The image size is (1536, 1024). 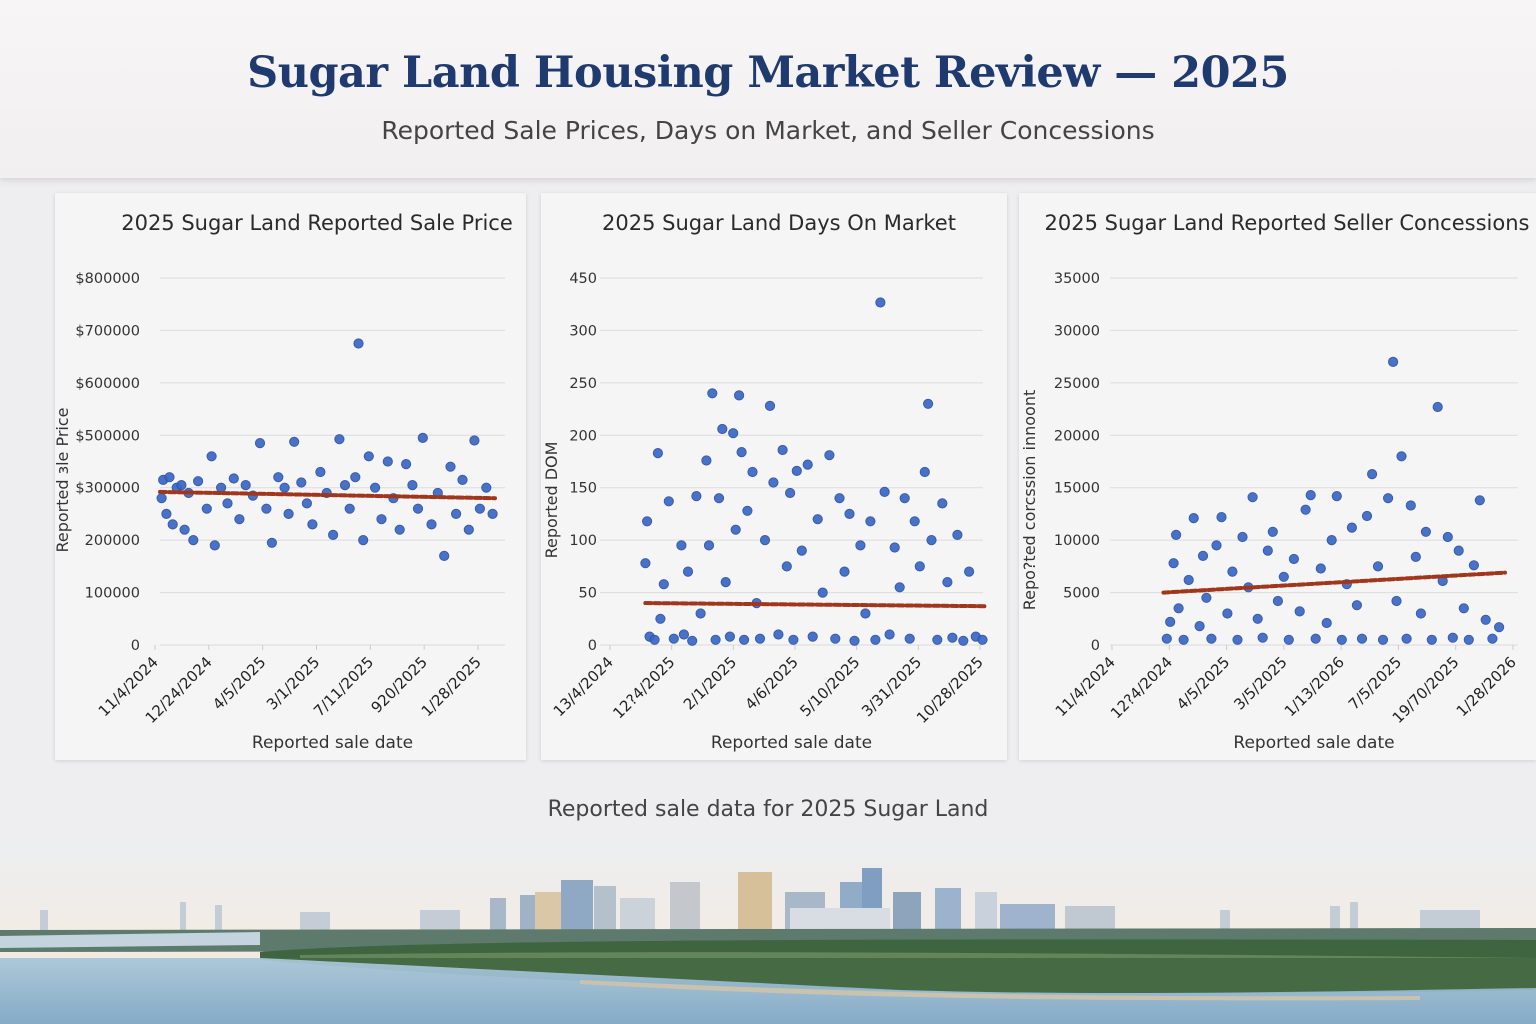 What do you see at coordinates (107, 384) in the screenshot?
I see `y-tick-label: $600000` at bounding box center [107, 384].